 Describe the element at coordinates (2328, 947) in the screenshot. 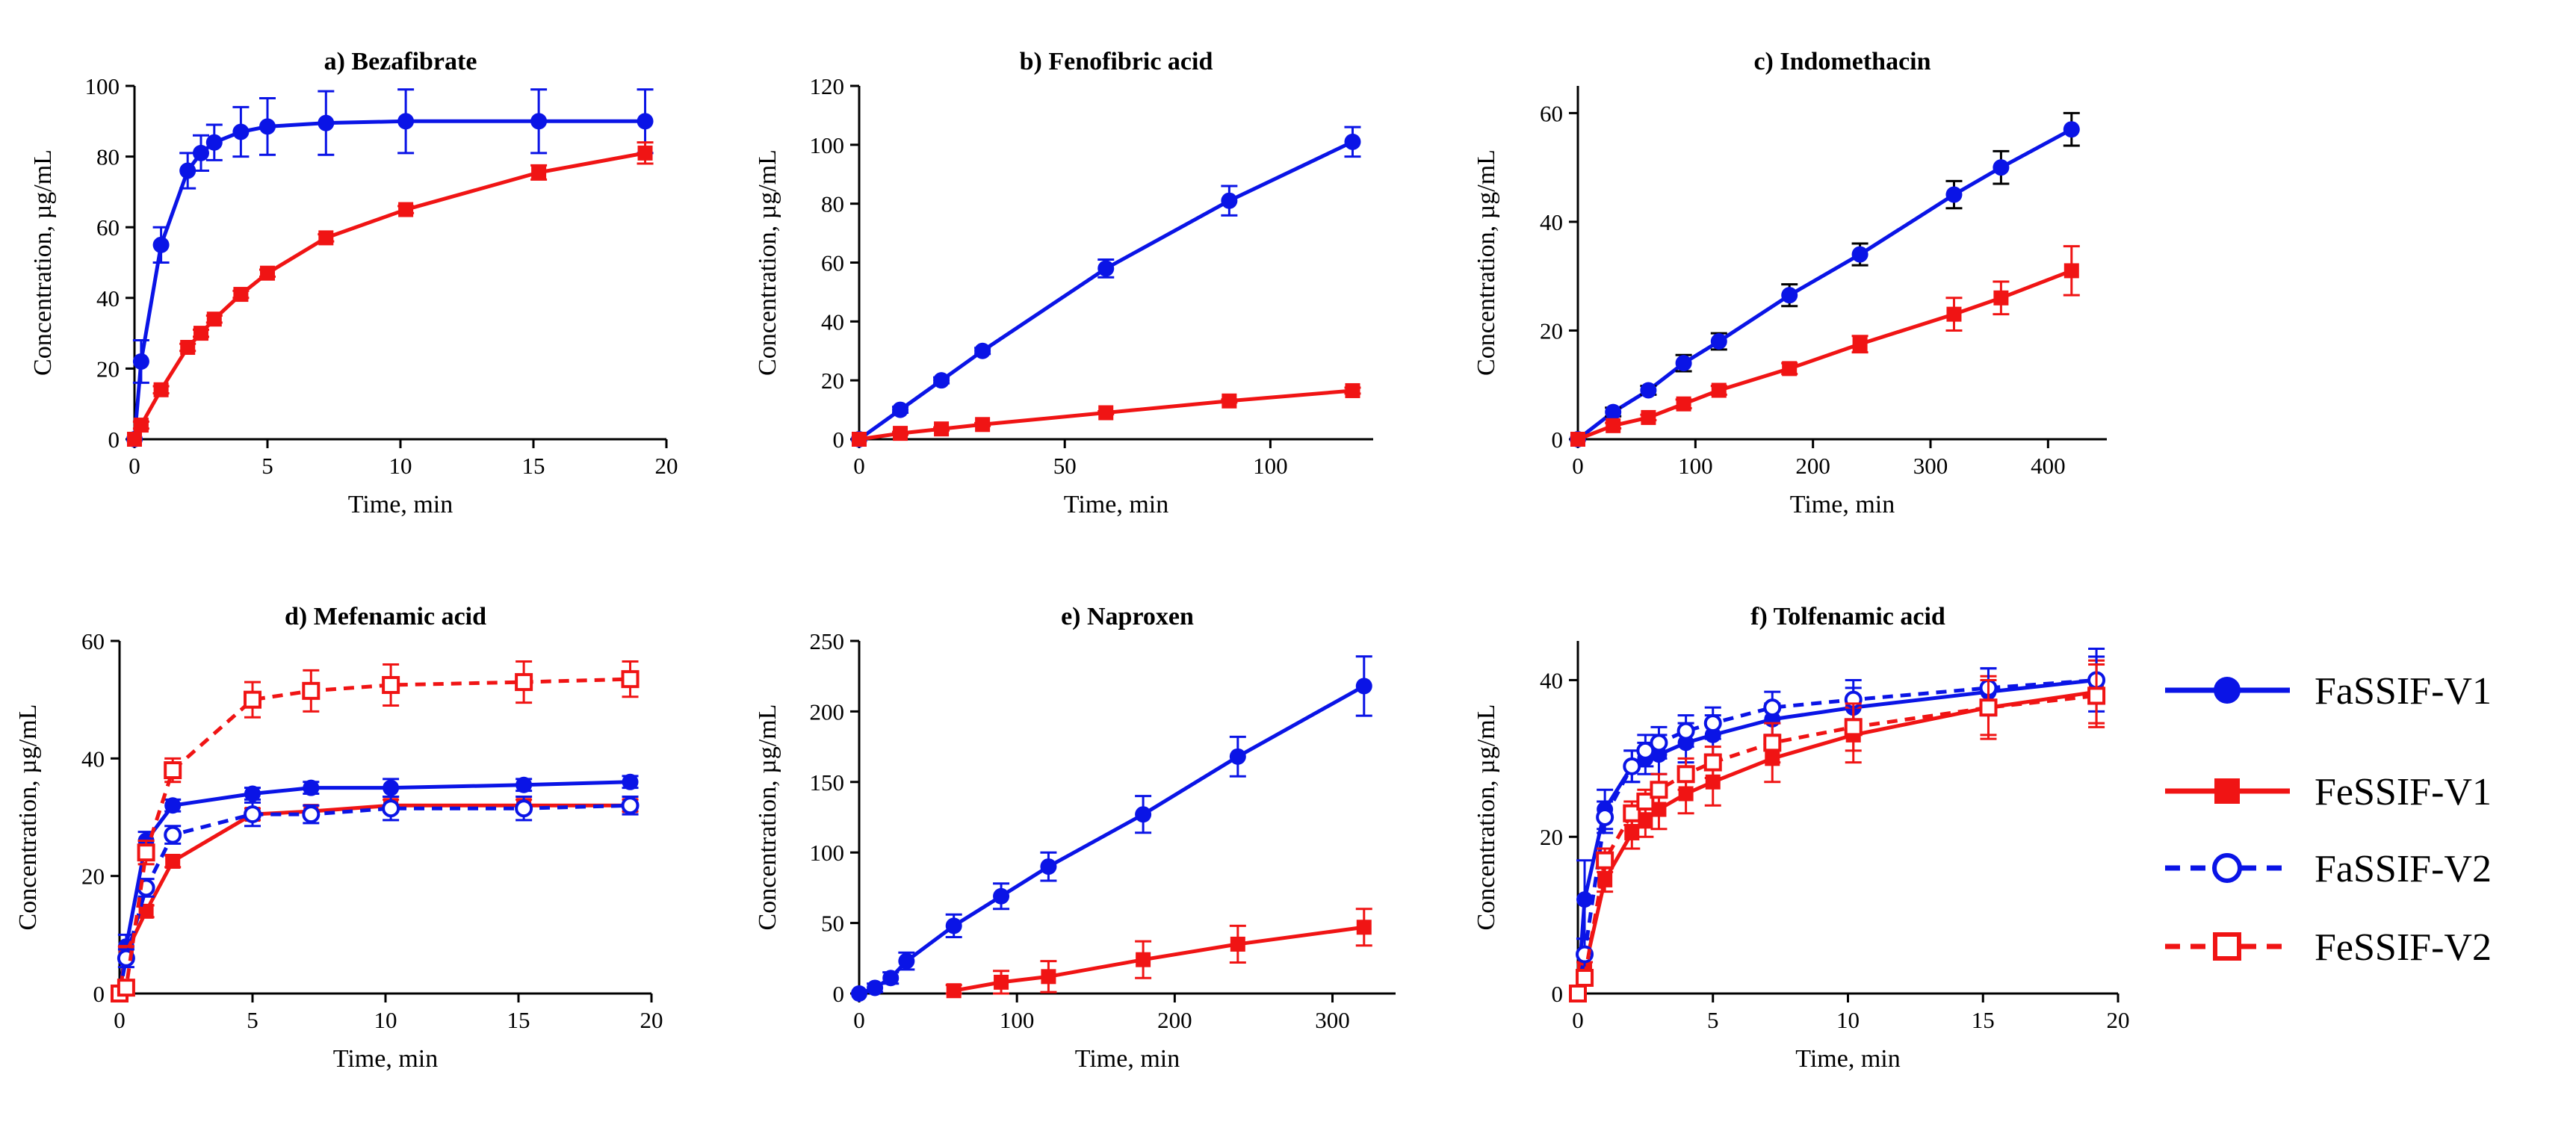

I see `legend-item-fessif-v2: FeSSIF-V2` at that location.